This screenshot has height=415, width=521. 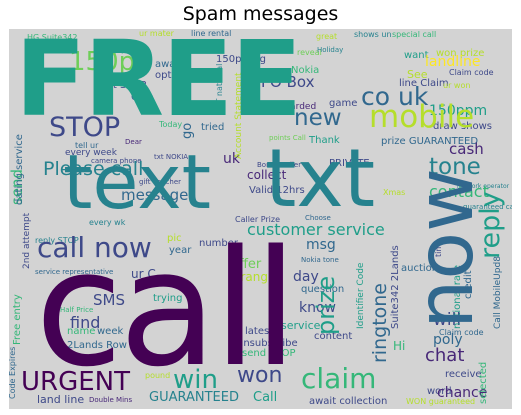 What do you see at coordinates (483, 186) in the screenshot?
I see `word-cloud-word: network operator` at bounding box center [483, 186].